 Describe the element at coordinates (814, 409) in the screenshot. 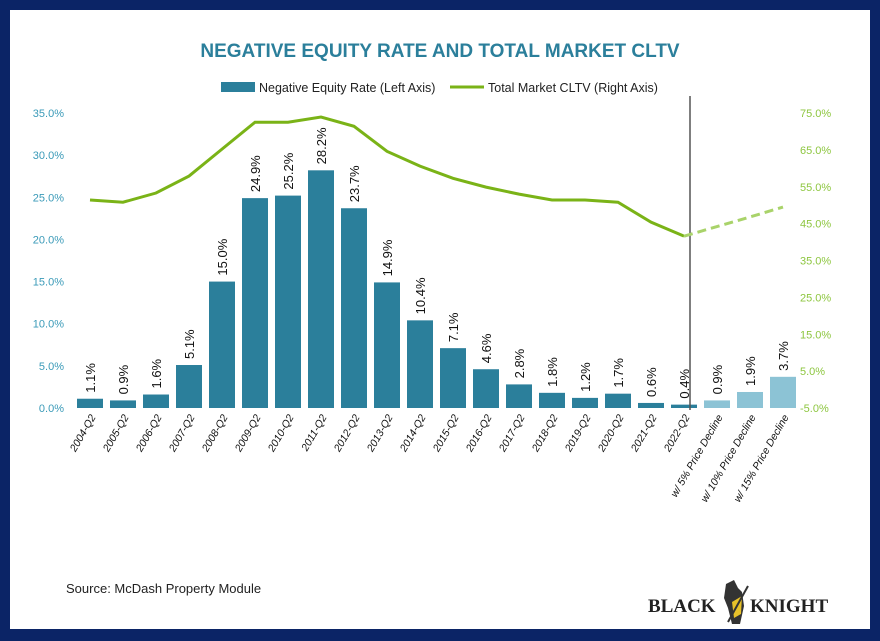

I see `right-axis-tick: -5.0%` at that location.